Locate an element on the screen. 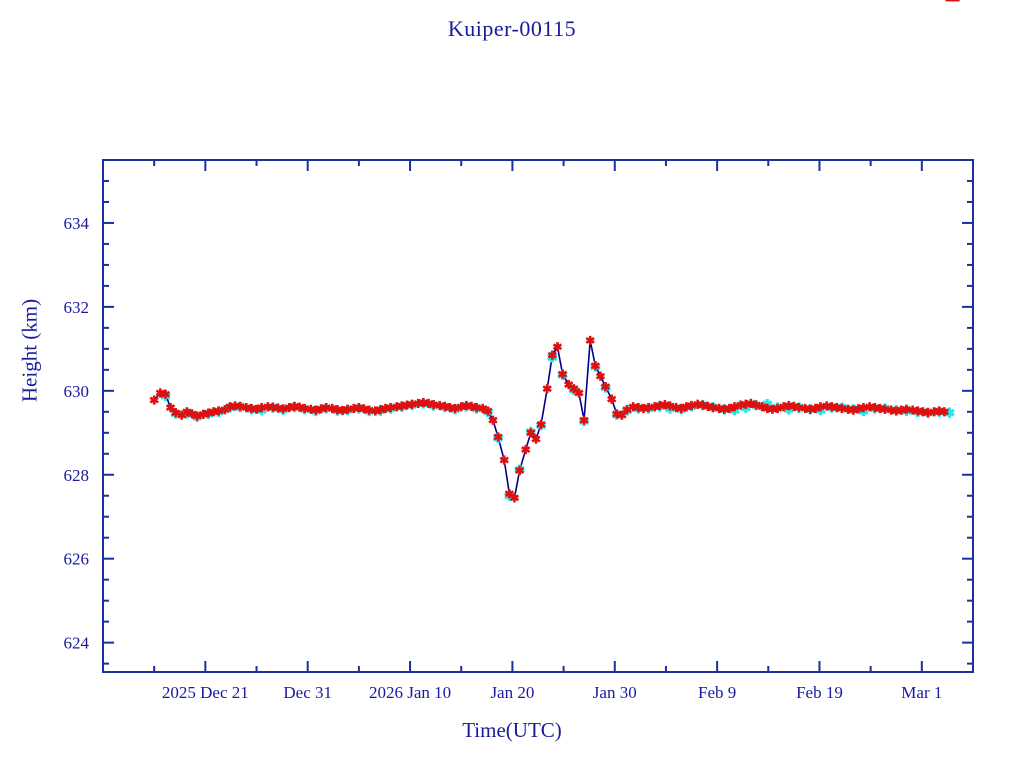 The height and width of the screenshot is (768, 1024). x-tick-label: Dec 31 is located at coordinates (307, 692).